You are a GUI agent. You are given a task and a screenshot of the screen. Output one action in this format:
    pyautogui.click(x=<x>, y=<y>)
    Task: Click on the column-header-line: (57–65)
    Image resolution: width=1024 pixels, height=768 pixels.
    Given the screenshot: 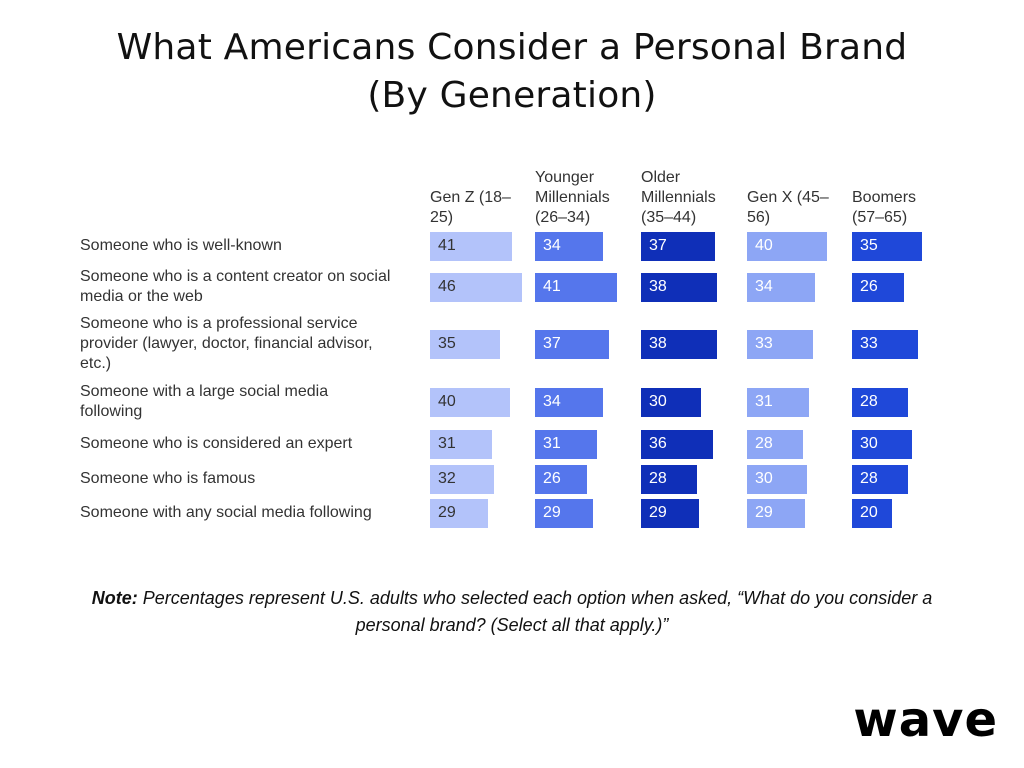 What is the action you would take?
    pyautogui.click(x=880, y=217)
    